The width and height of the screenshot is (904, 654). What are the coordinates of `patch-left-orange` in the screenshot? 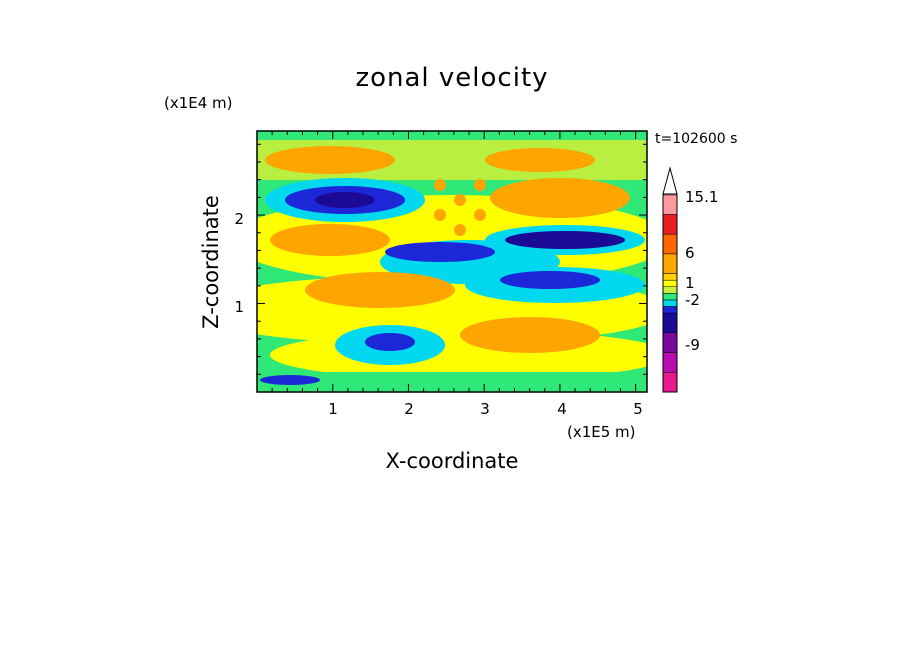 It's located at (330, 240).